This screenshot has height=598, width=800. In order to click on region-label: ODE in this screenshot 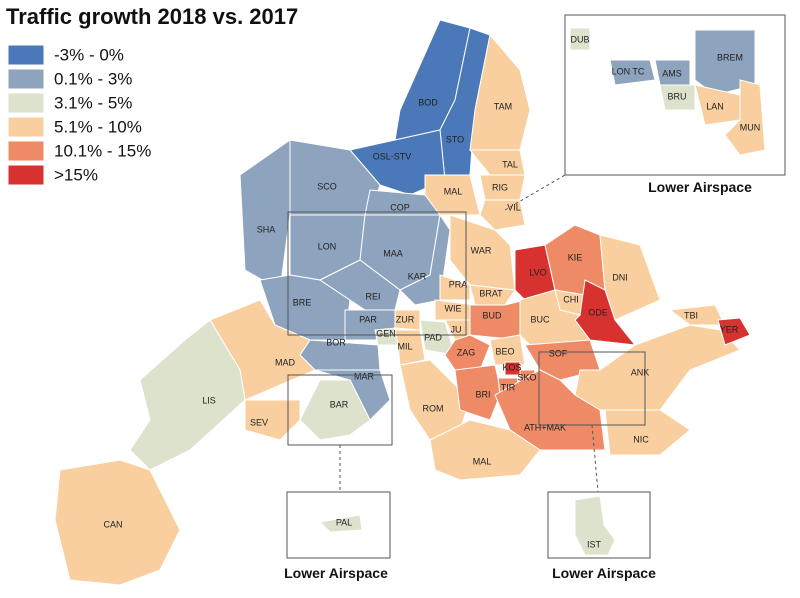, I will do `click(598, 312)`.